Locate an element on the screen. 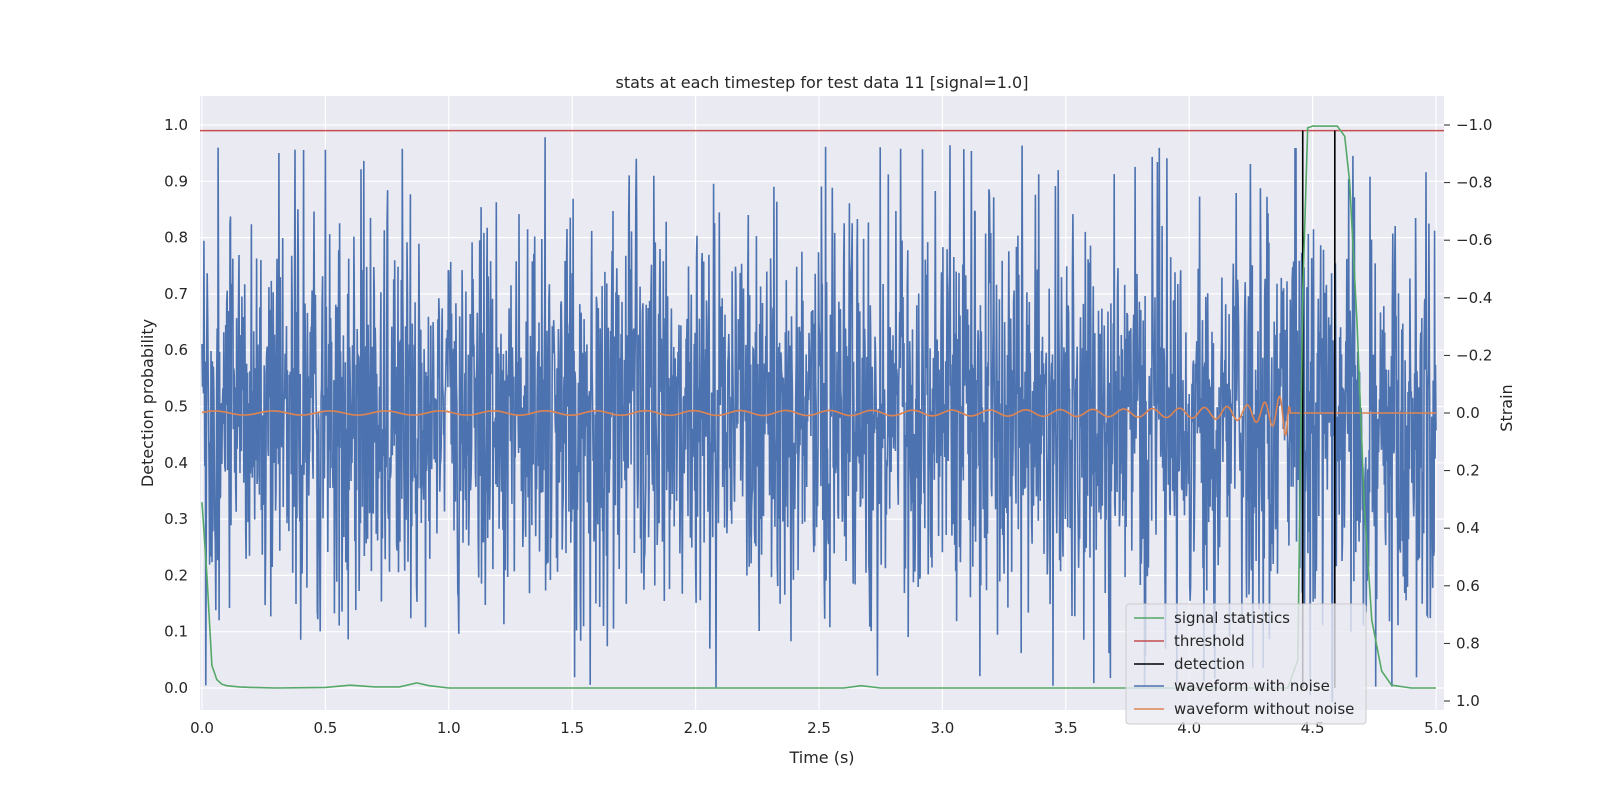 Image resolution: width=1600 pixels, height=800 pixels. y-tick-label: 0.9 is located at coordinates (176, 181).